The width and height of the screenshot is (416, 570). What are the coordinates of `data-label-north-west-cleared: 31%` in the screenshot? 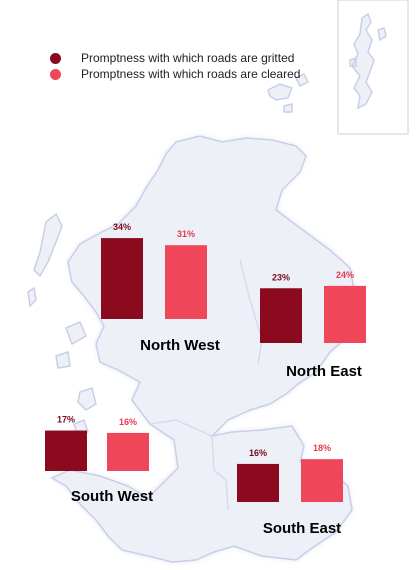 It's located at (186, 234).